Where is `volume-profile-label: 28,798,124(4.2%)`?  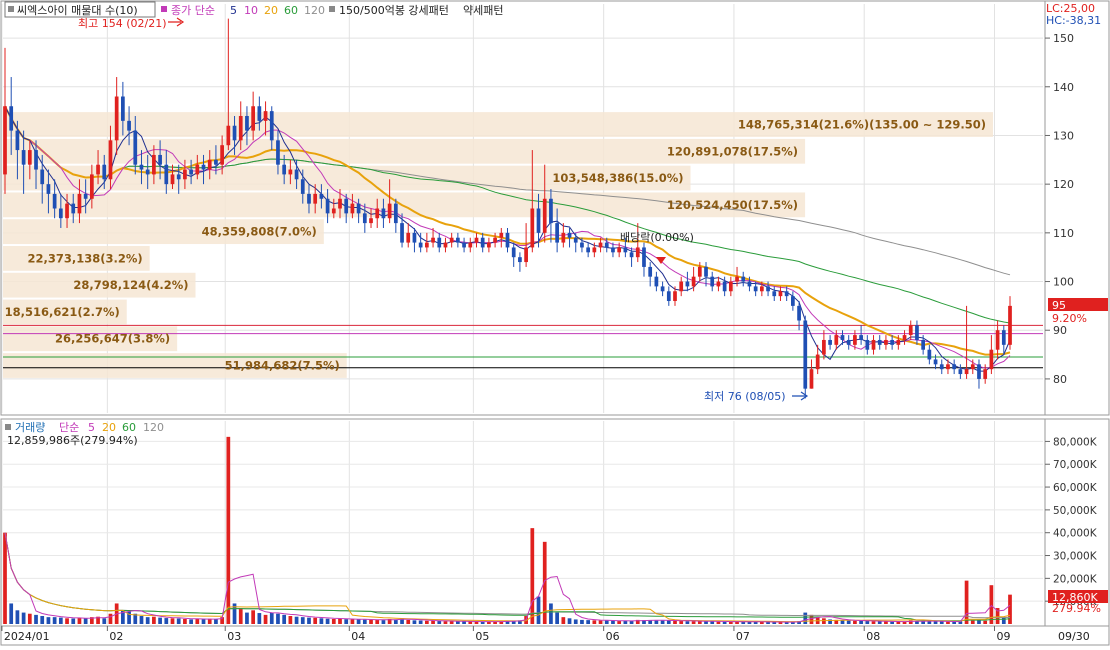
volume-profile-label: 28,798,124(4.2%) is located at coordinates (130, 285).